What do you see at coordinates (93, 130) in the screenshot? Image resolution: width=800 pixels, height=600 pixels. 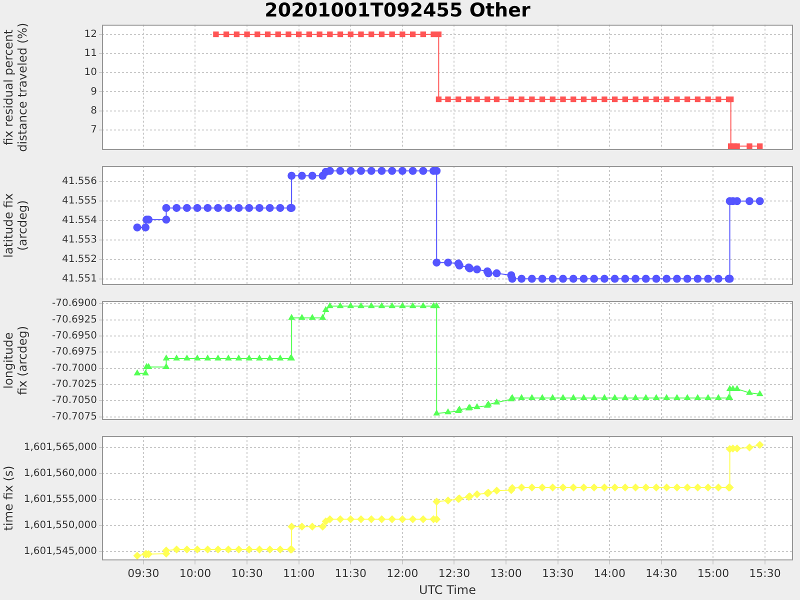 I see `y-tick-label: 7` at bounding box center [93, 130].